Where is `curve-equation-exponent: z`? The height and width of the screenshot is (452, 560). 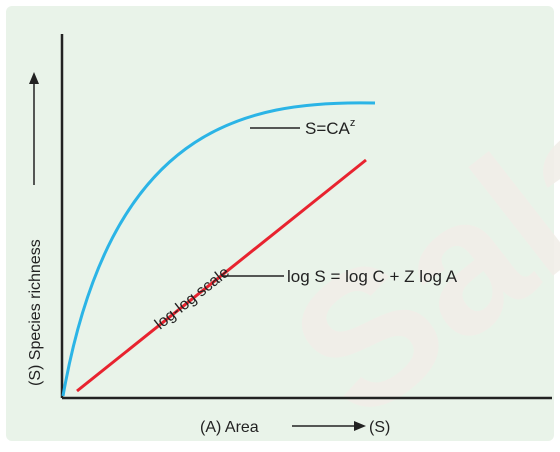 curve-equation-exponent: z is located at coordinates (353, 123).